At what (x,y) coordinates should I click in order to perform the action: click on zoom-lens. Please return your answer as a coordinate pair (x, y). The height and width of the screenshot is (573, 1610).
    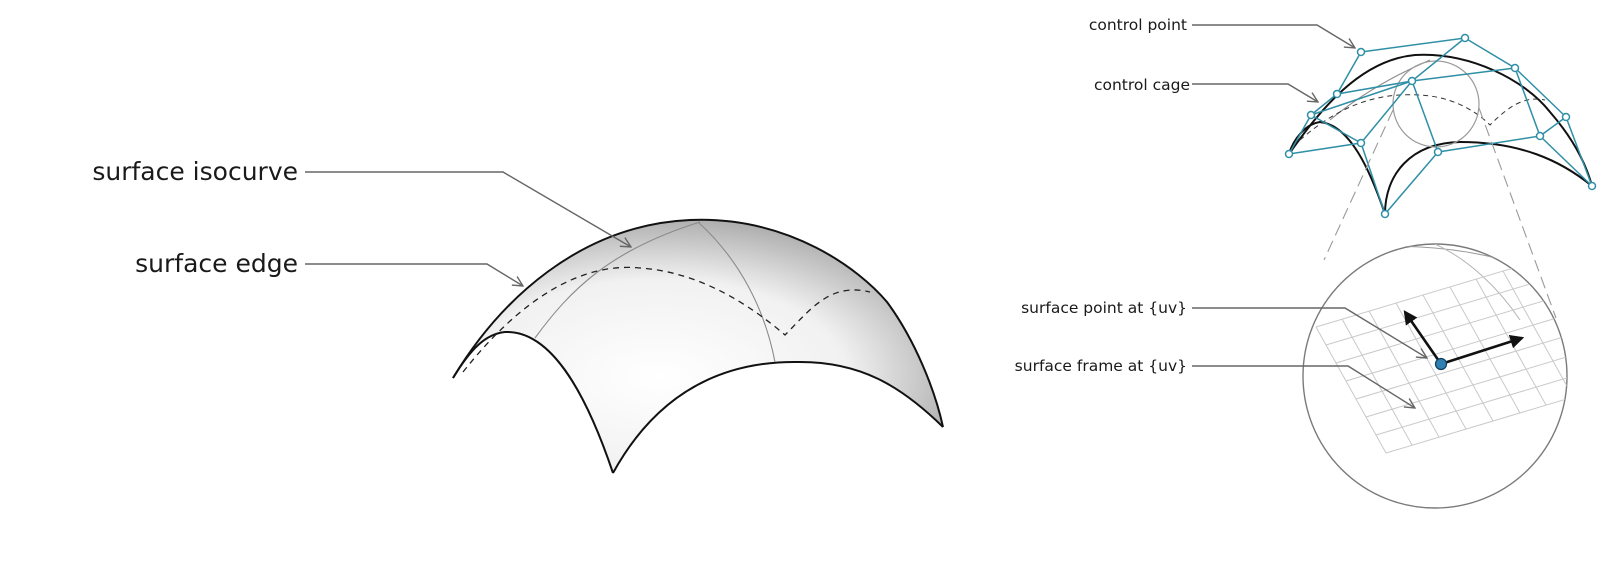
    Looking at the image, I should click on (1435, 308).